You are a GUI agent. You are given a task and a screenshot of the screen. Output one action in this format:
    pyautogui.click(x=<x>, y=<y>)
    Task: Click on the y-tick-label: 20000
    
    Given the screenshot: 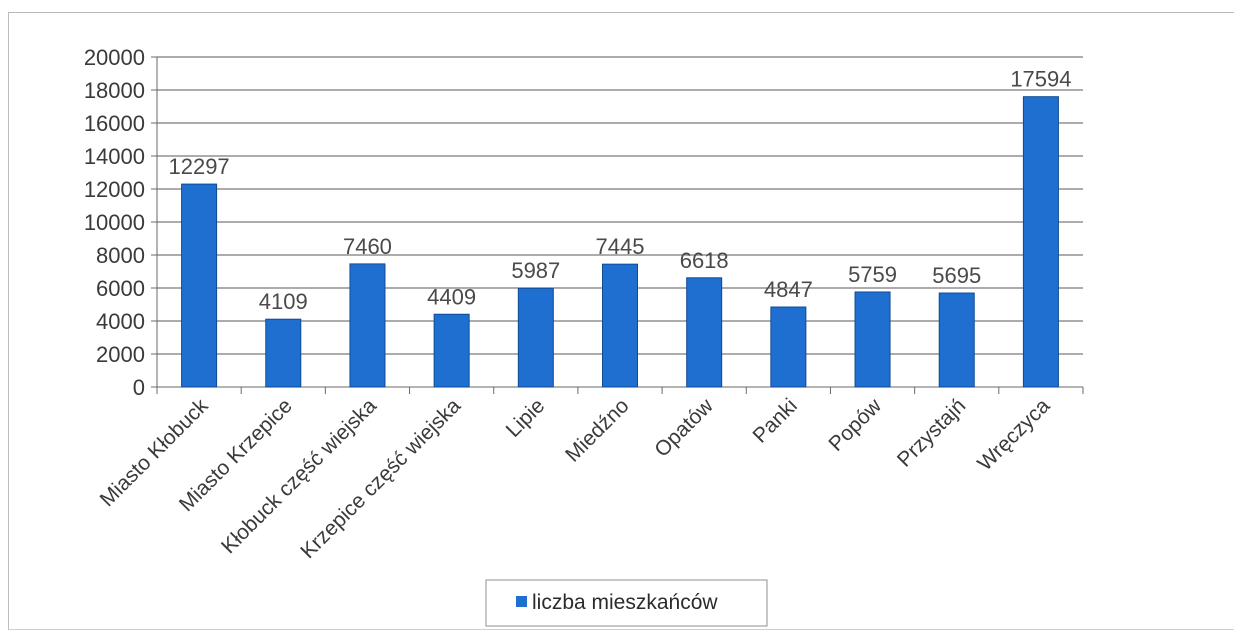 What is the action you would take?
    pyautogui.click(x=114, y=57)
    